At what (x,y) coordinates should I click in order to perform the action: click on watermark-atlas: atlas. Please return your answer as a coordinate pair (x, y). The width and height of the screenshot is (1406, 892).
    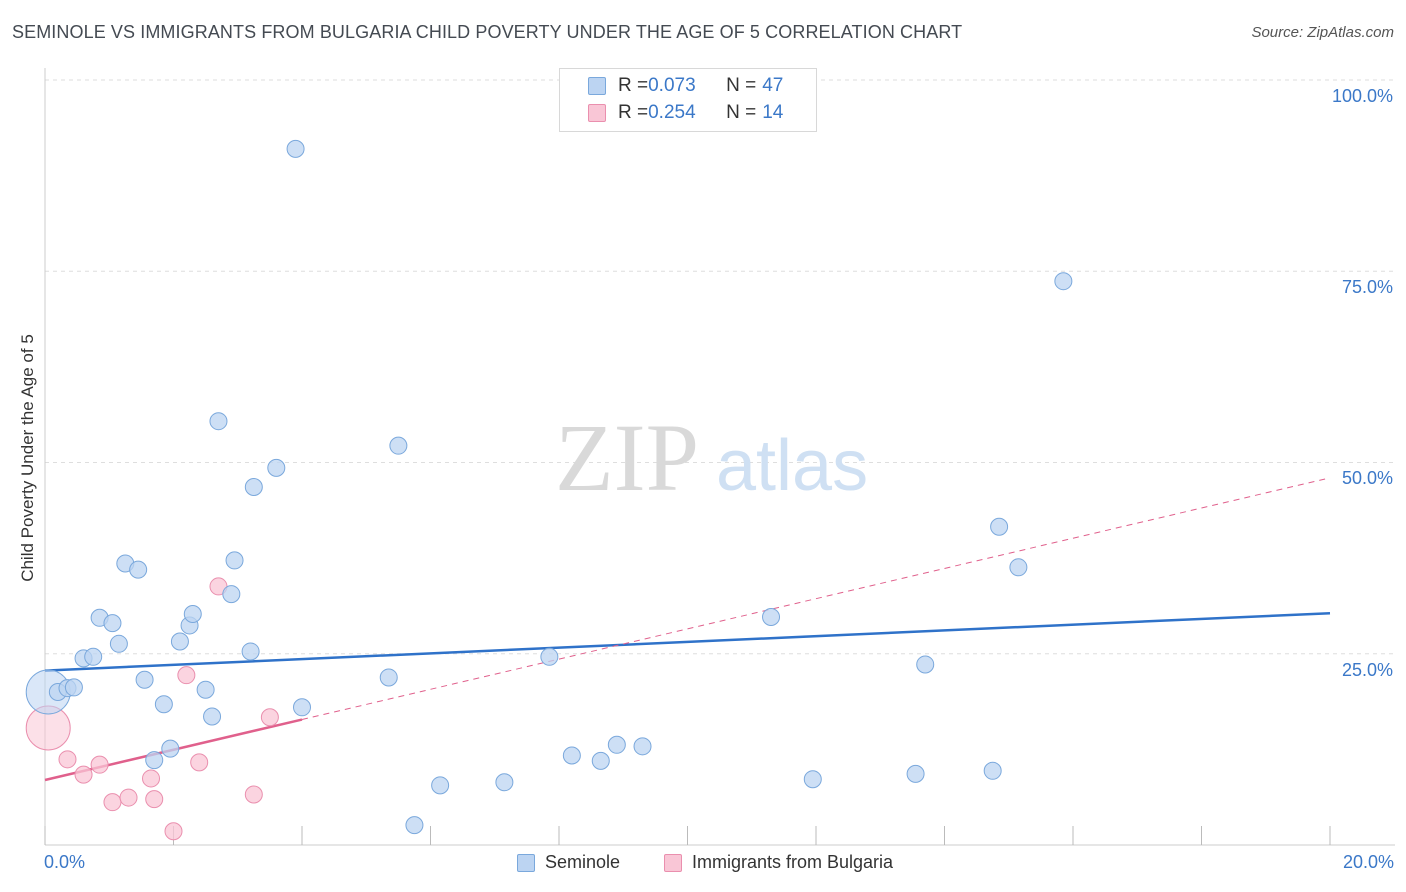
    Looking at the image, I should click on (792, 466).